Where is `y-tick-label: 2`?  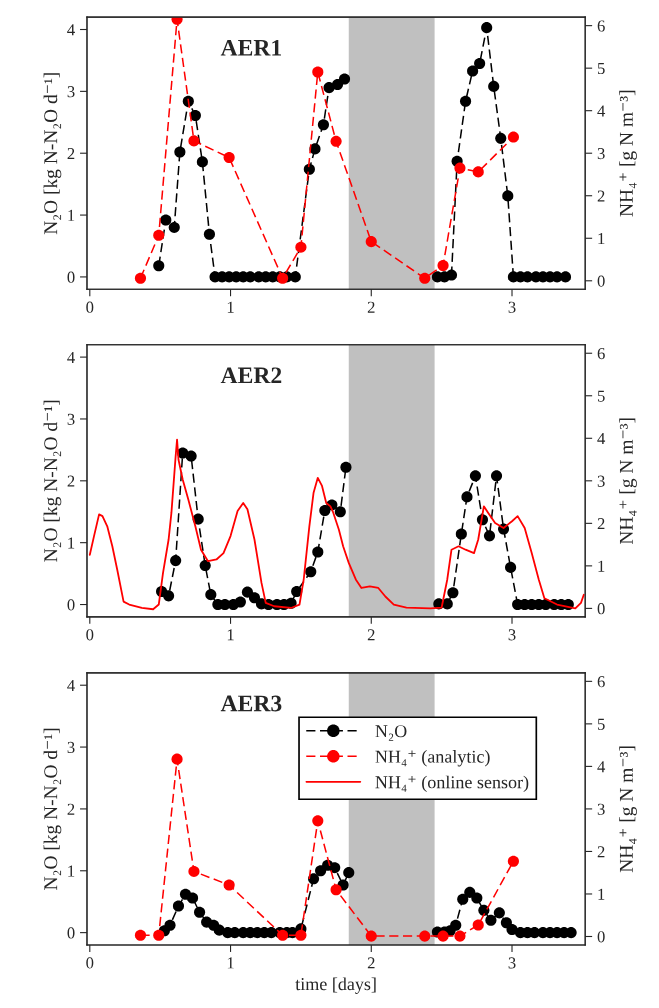
y-tick-label: 2 is located at coordinates (71, 153).